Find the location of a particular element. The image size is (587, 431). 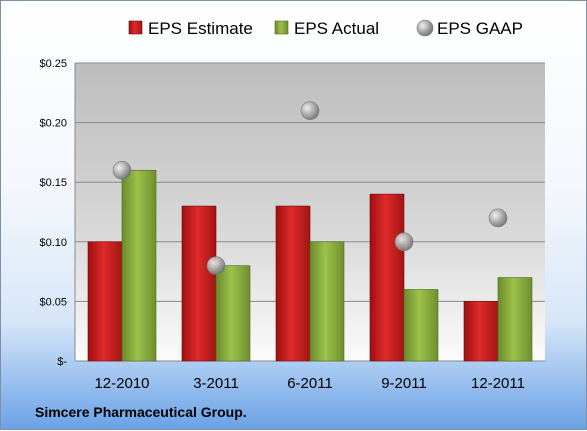

y-tick-label: $0.15 is located at coordinates (53, 183).